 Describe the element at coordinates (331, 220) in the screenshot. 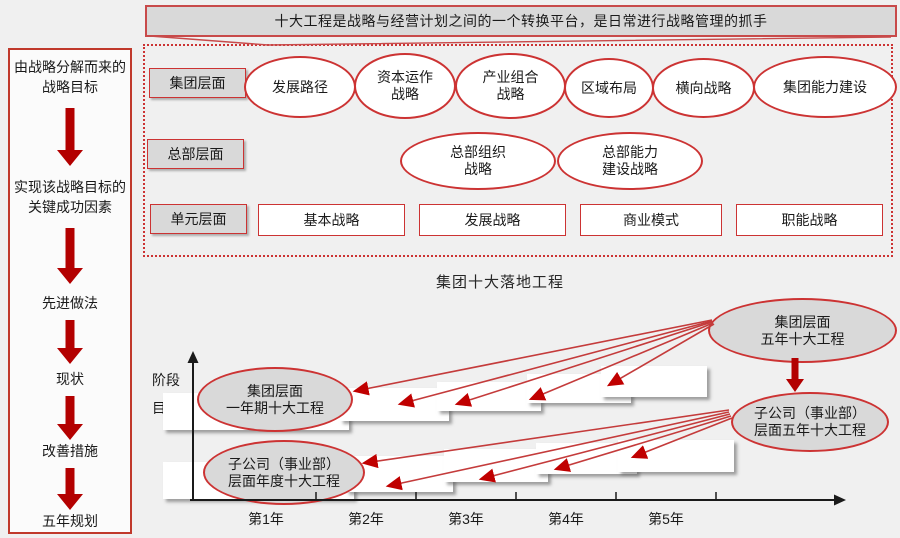

I see `rect-basic-strategy: 基本战略` at that location.